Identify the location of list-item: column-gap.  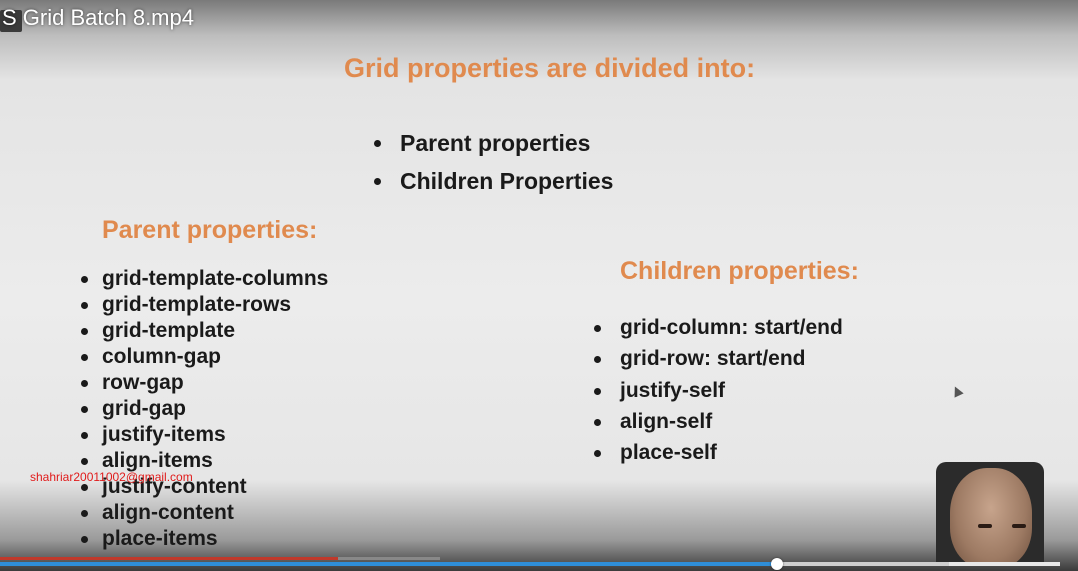
(204, 357).